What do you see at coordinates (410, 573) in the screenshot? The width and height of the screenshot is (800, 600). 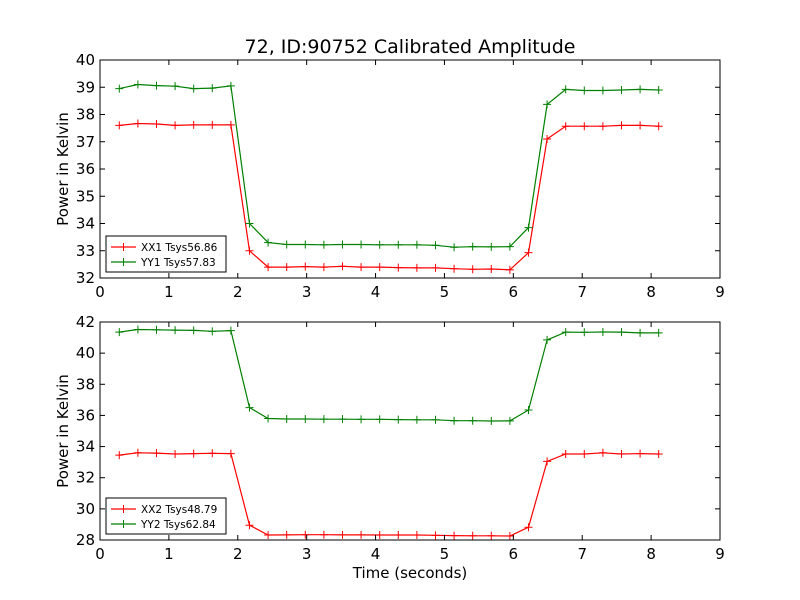 I see `x-axis-label: Time (seconds)` at bounding box center [410, 573].